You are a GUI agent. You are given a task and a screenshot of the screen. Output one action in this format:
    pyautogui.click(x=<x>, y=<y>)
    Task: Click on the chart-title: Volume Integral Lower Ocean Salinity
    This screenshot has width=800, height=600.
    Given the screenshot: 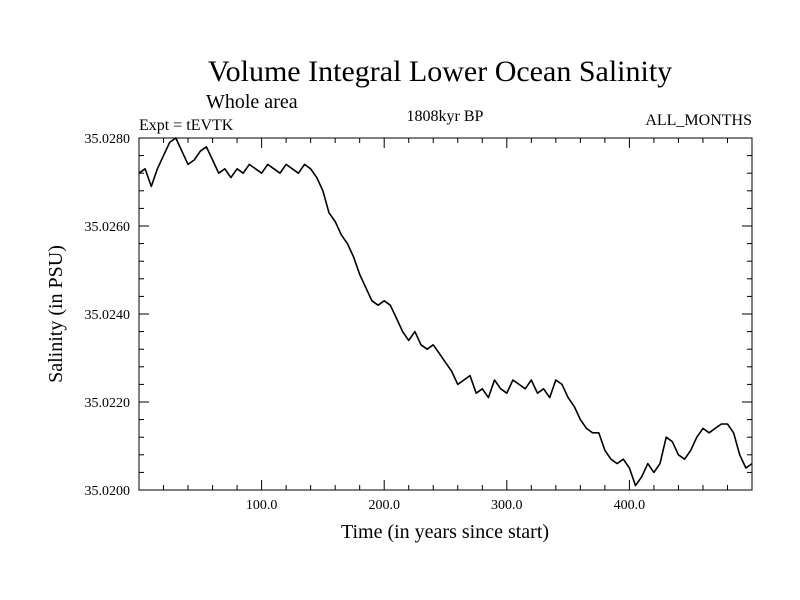 What is the action you would take?
    pyautogui.click(x=440, y=71)
    